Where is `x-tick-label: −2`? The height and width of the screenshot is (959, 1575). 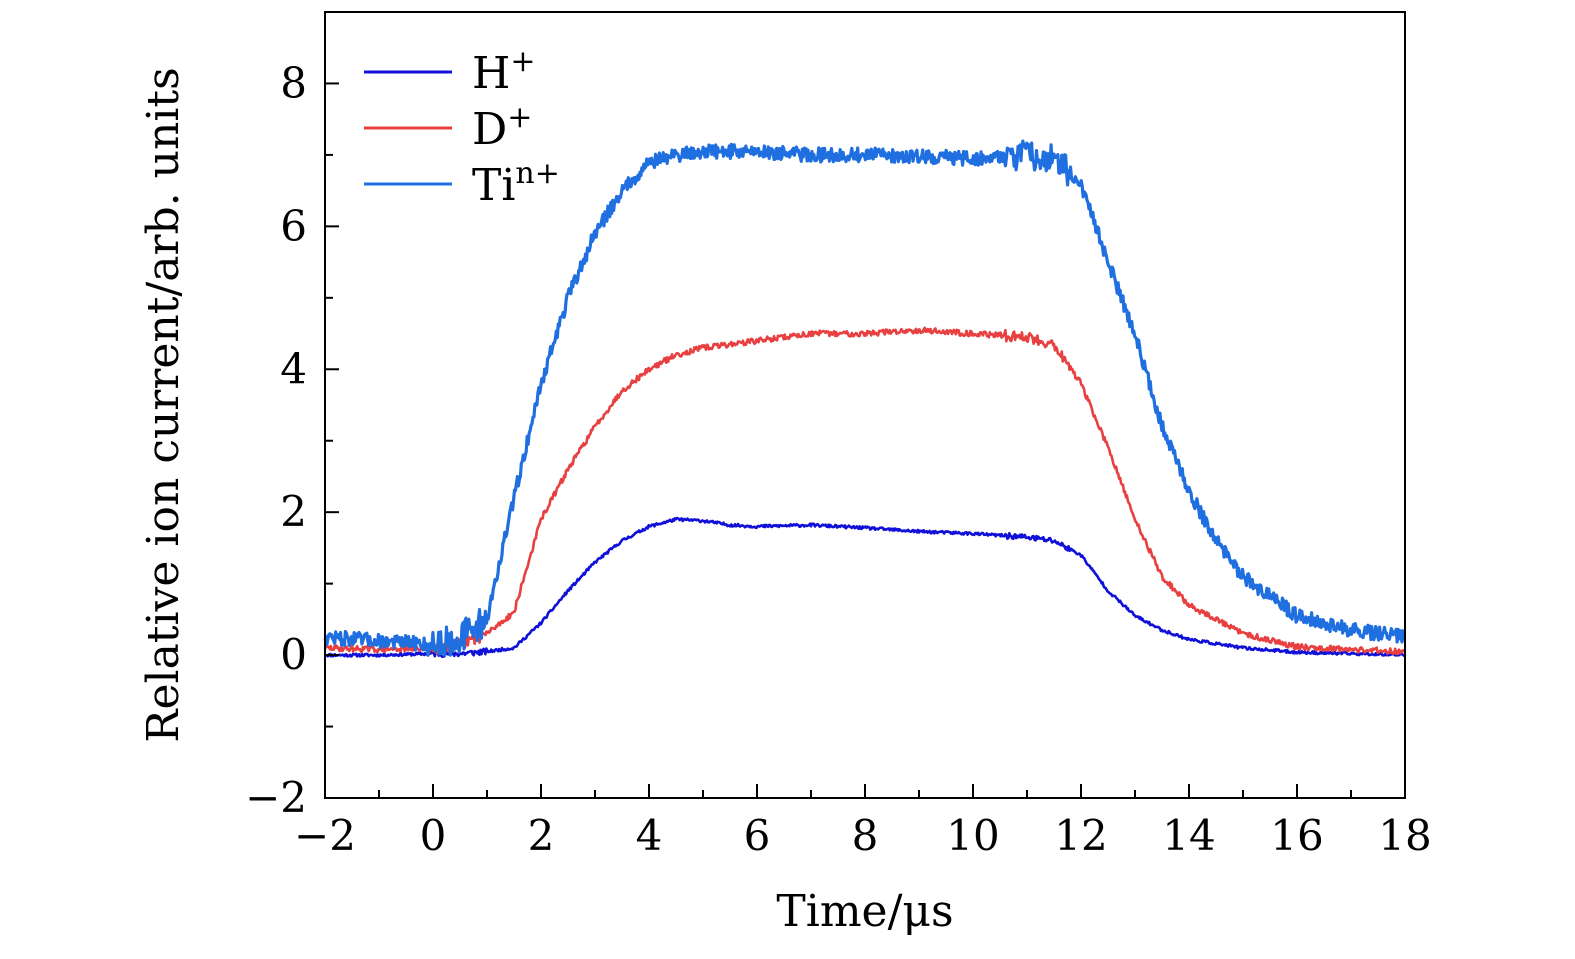 x-tick-label: −2 is located at coordinates (325, 835).